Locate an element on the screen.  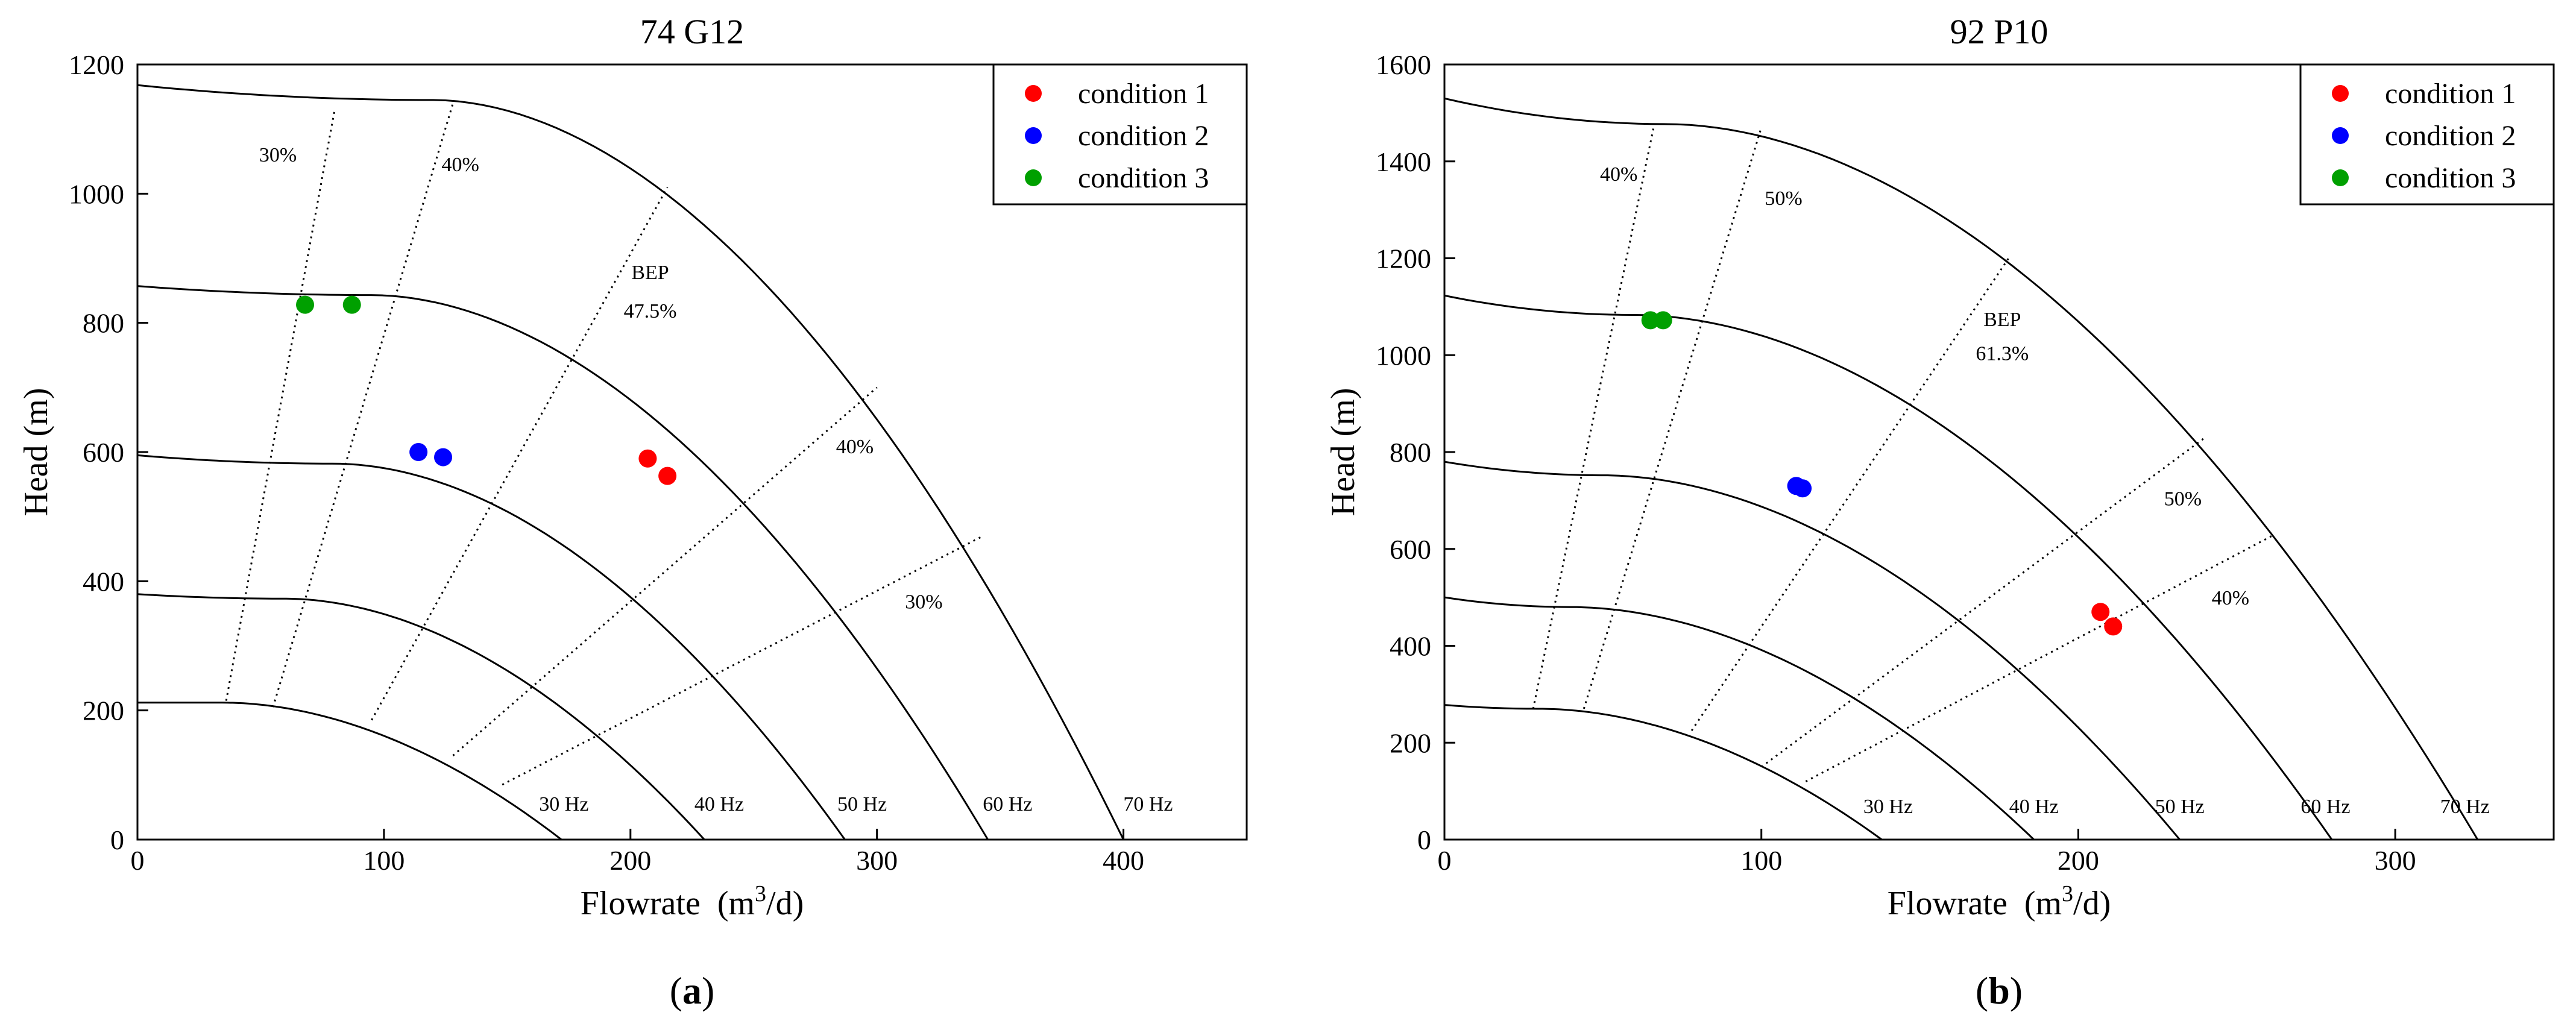
y-tick-label: 1400 is located at coordinates (1403, 162).